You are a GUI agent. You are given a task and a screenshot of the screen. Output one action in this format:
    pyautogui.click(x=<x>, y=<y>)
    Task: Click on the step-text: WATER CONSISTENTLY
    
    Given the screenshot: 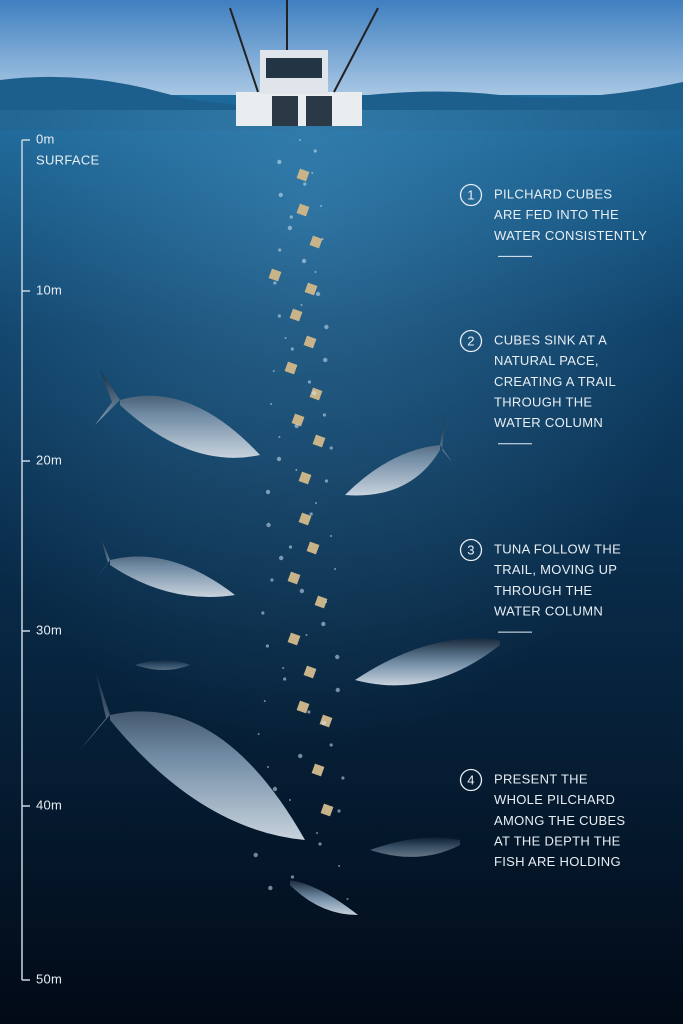 What is the action you would take?
    pyautogui.click(x=570, y=235)
    